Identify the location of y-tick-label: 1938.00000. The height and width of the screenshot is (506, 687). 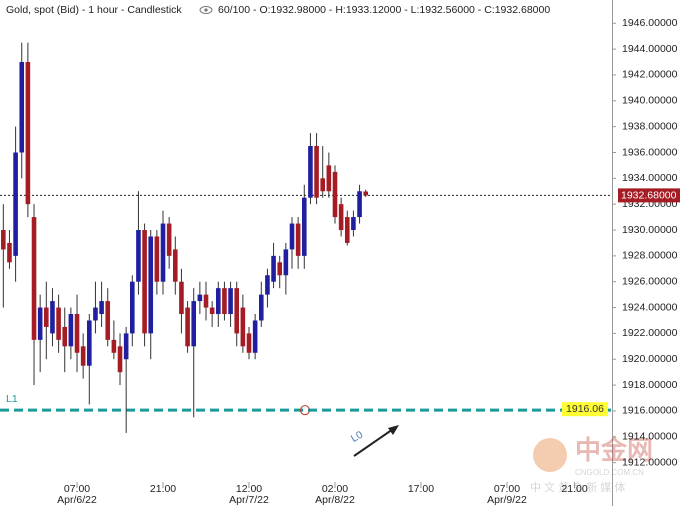
(650, 126).